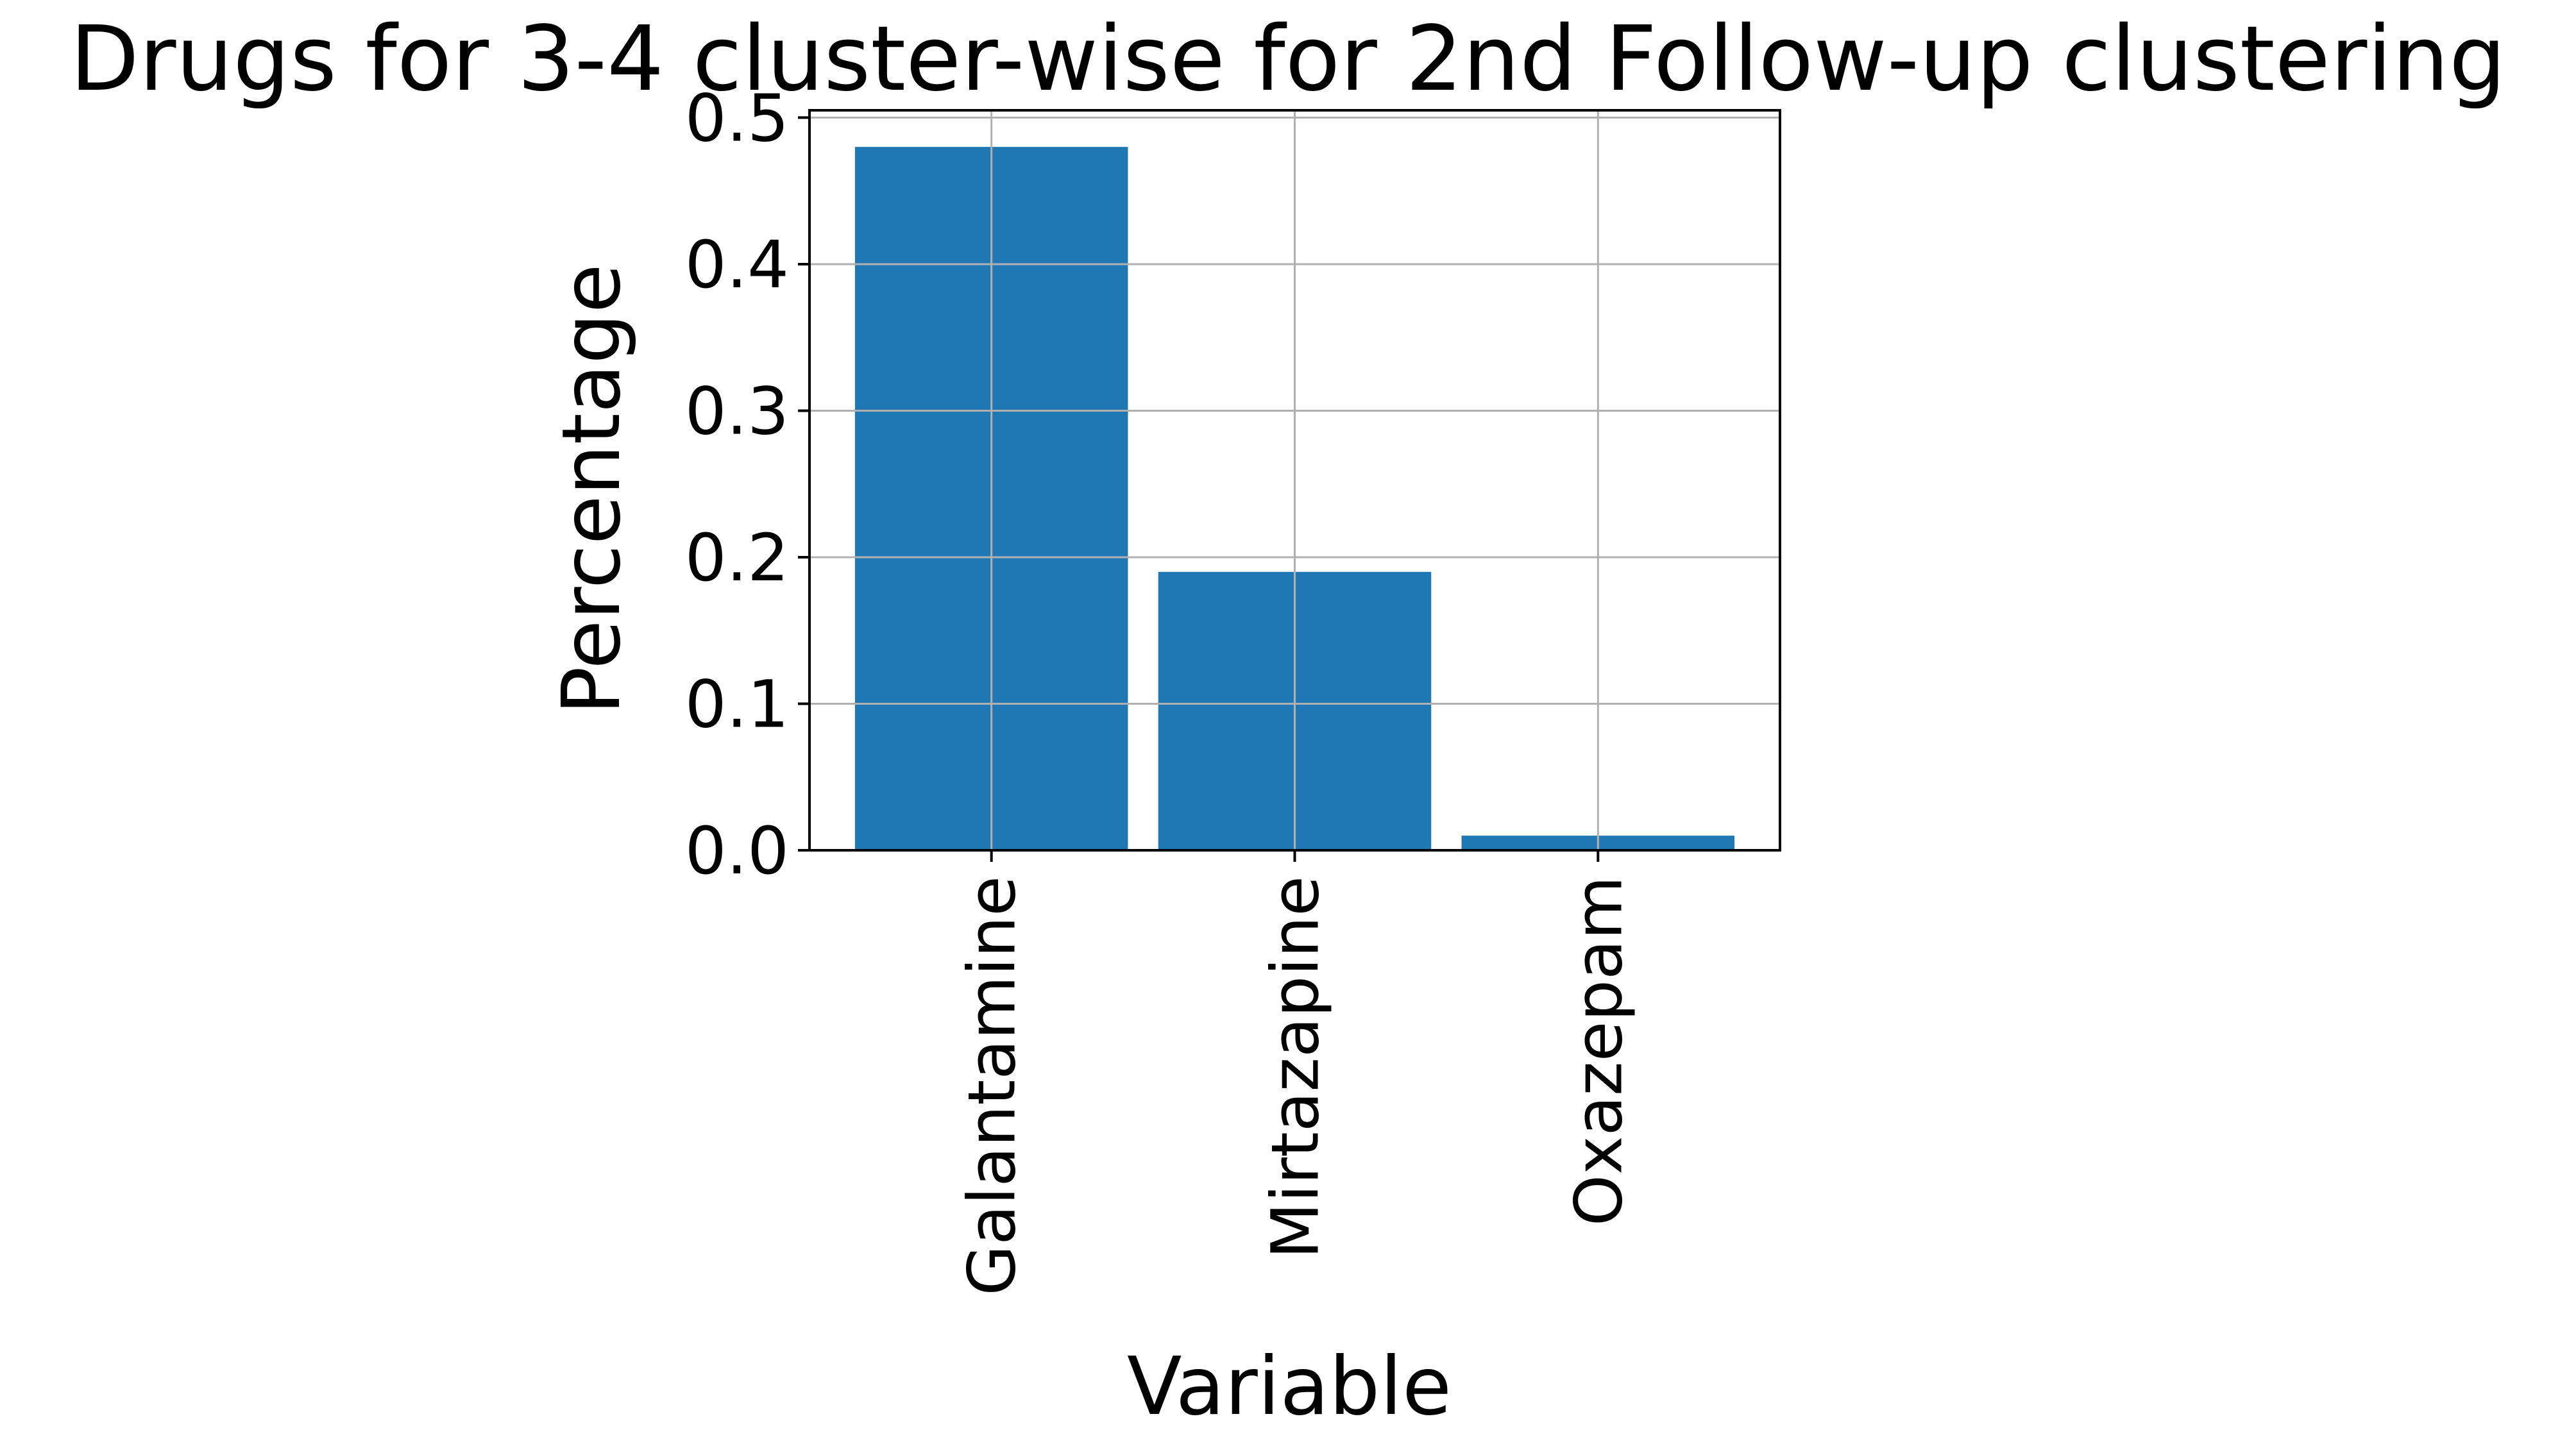 The height and width of the screenshot is (1446, 2576). Describe the element at coordinates (1296, 1067) in the screenshot. I see `x-tick-label-mirtazapine: Mirtazapine` at that location.